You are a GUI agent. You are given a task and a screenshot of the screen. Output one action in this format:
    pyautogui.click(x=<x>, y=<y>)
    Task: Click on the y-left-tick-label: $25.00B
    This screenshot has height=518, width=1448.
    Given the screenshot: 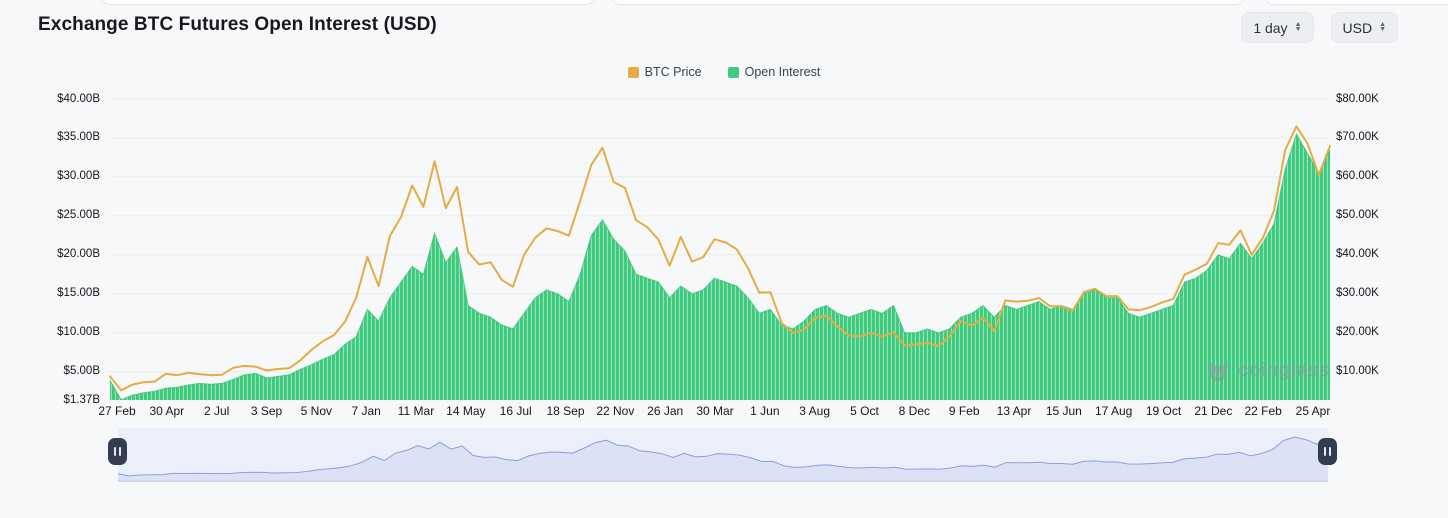 What is the action you would take?
    pyautogui.click(x=78, y=215)
    